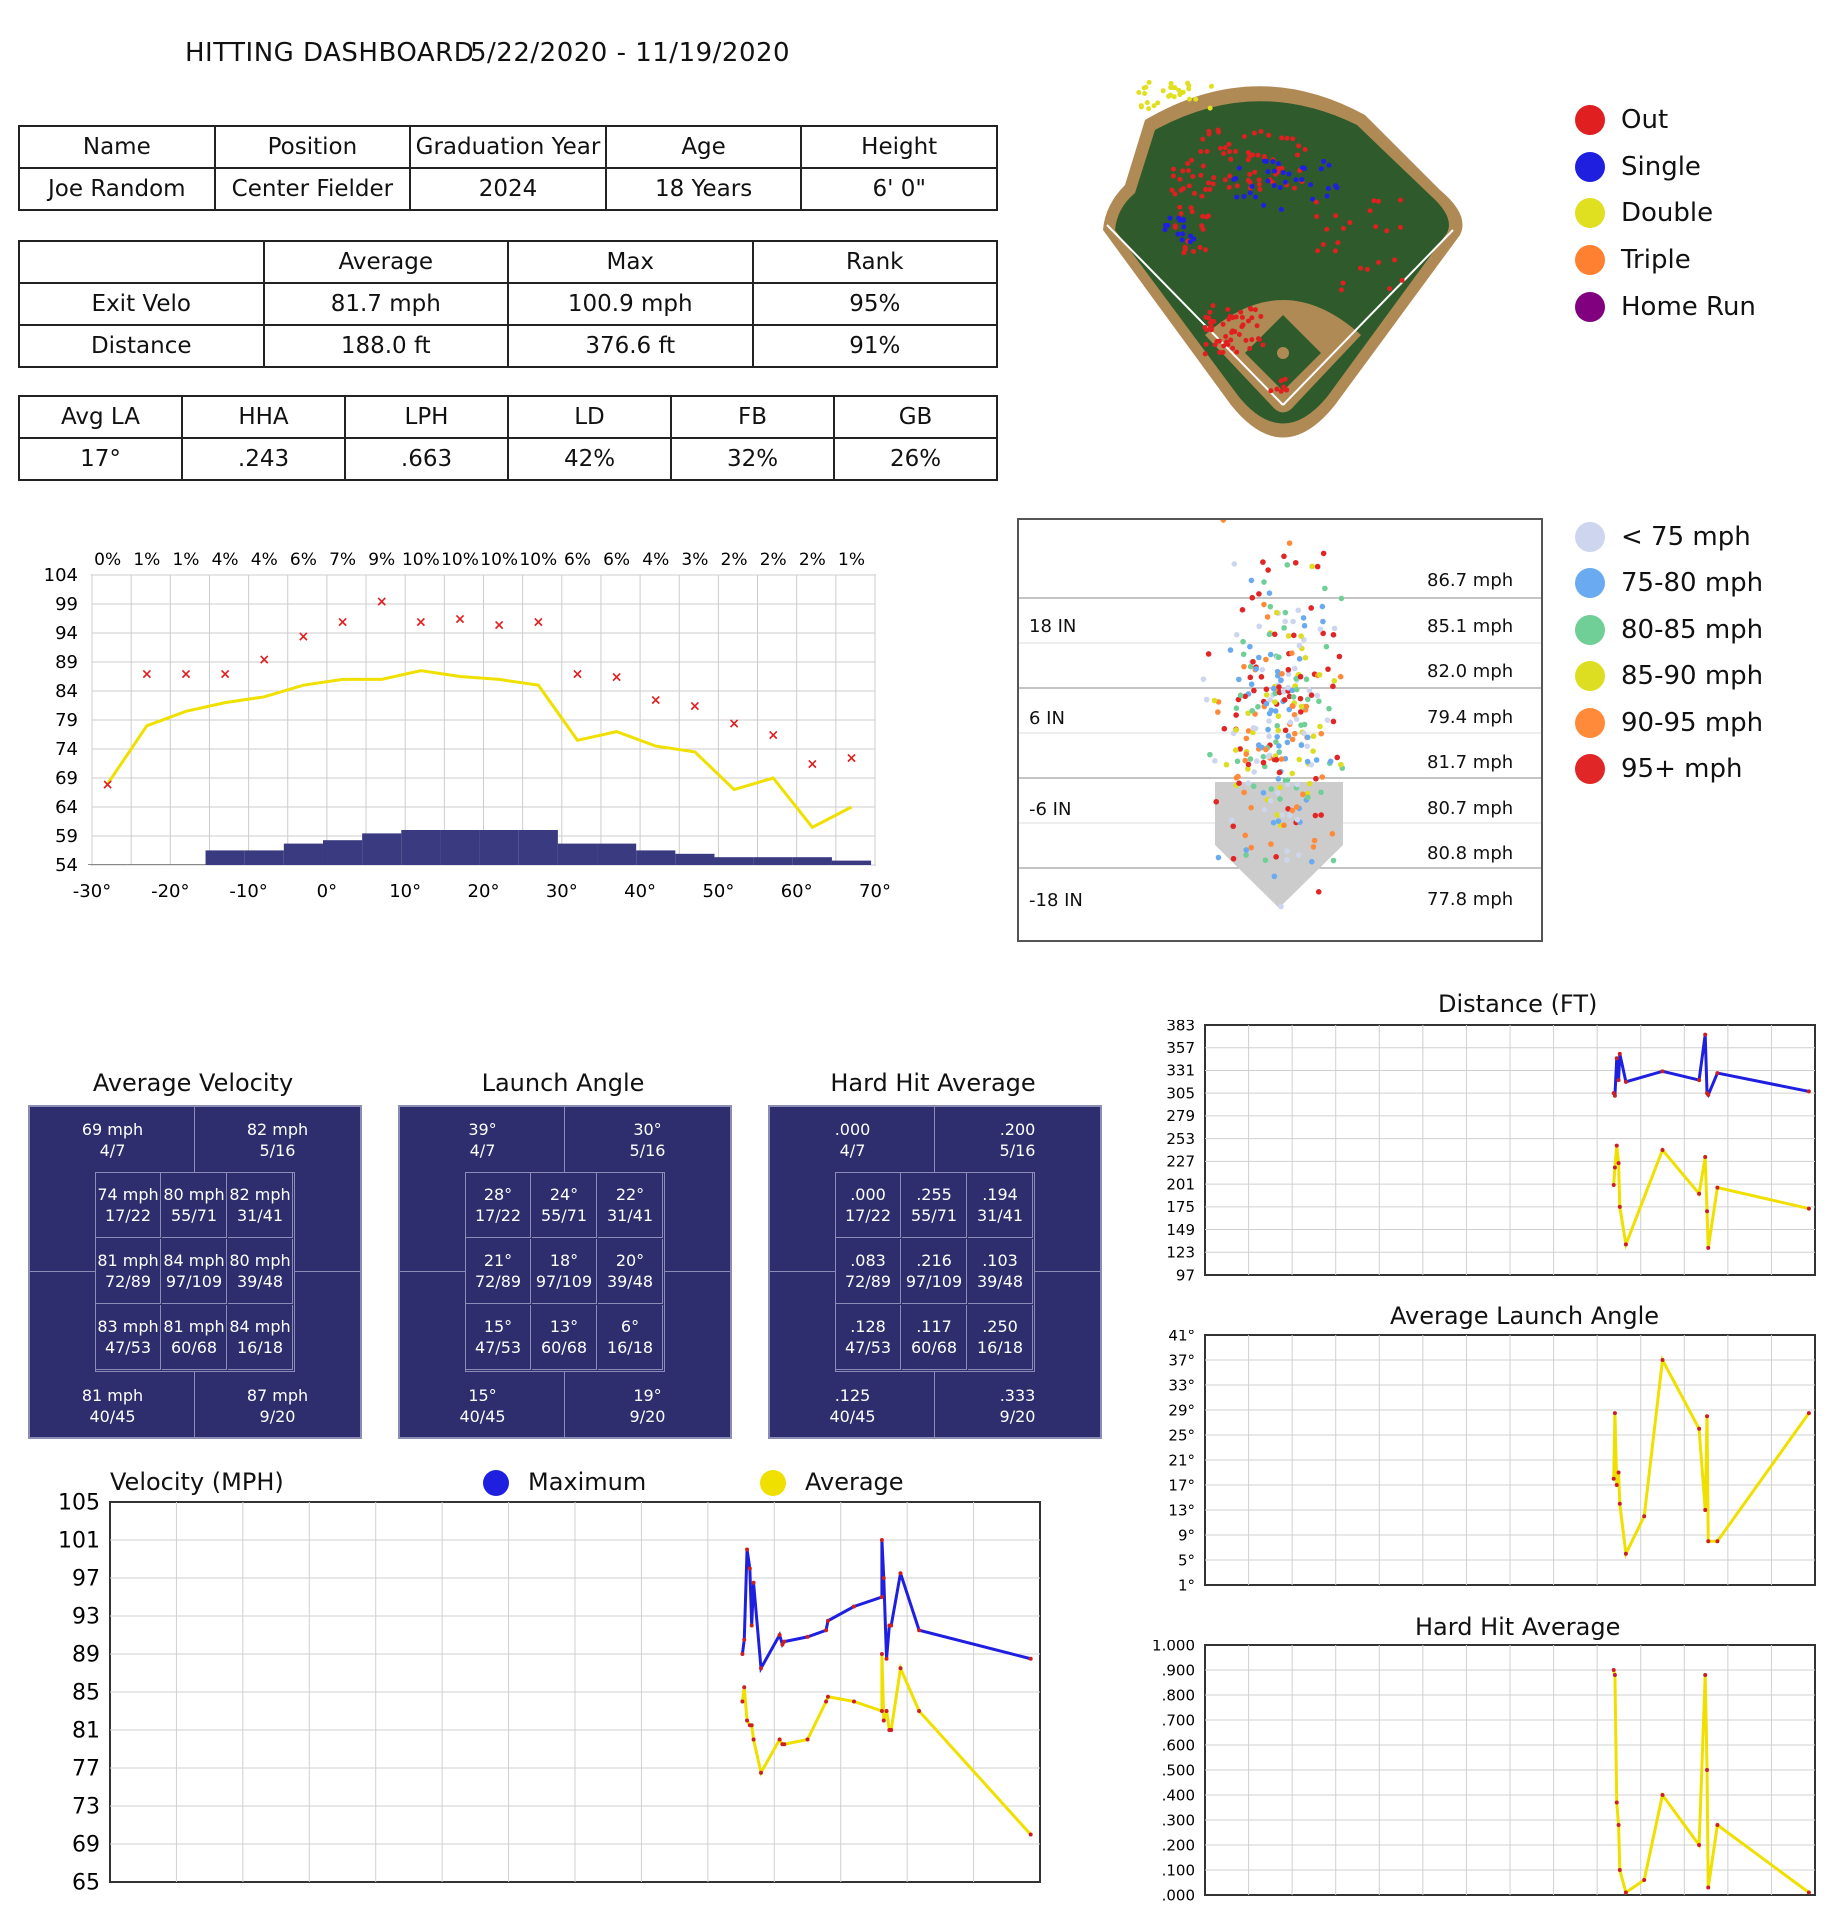  I want to click on zone-label-neg18in: -18 IN, so click(1056, 900).